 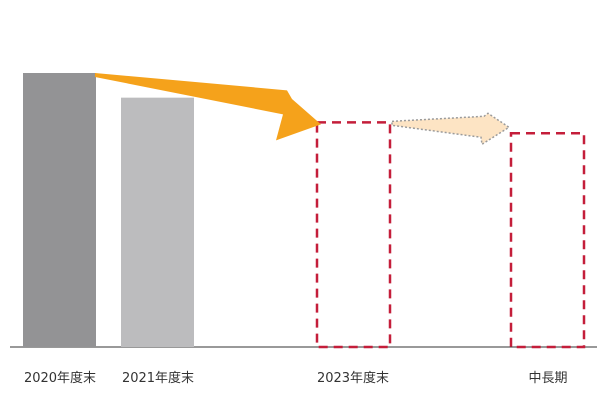 What do you see at coordinates (353, 378) in the screenshot?
I see `tick-label-2023: 2023年度末` at bounding box center [353, 378].